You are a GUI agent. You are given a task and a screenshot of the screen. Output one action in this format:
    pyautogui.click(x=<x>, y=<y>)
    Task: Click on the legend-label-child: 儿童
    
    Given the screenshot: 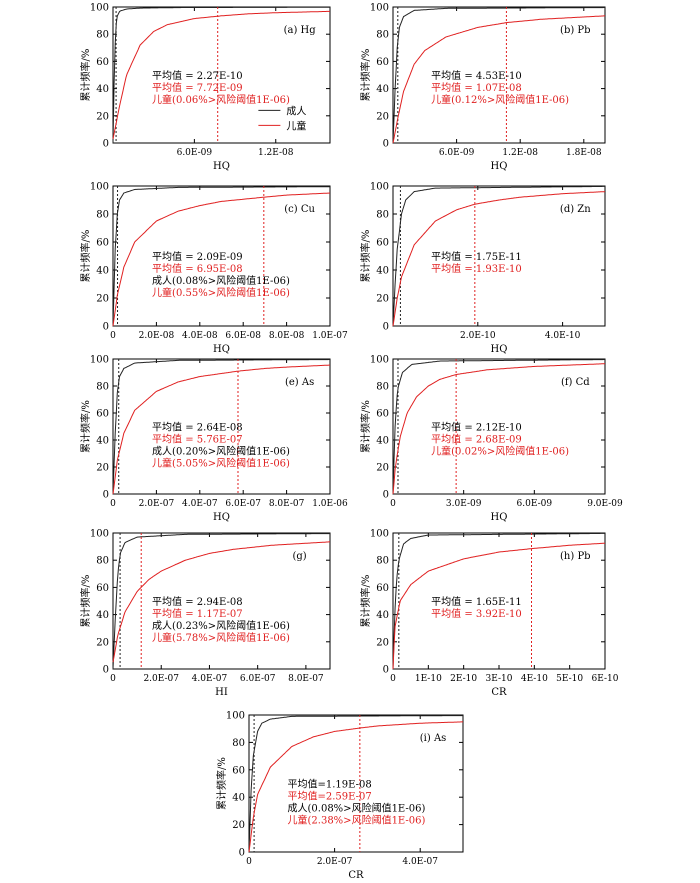 What is the action you would take?
    pyautogui.click(x=296, y=125)
    